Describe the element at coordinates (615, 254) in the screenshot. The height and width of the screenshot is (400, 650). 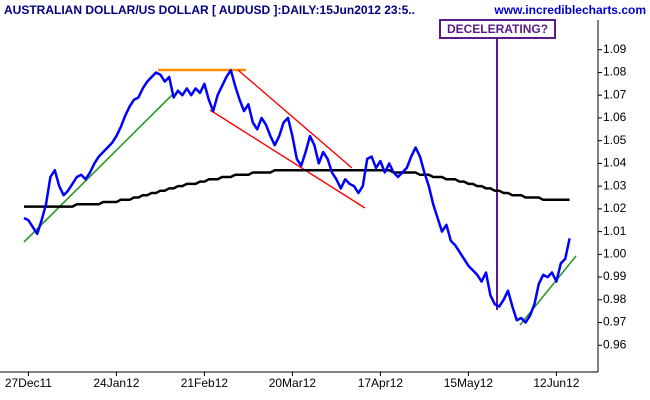
I see `y-tick-label: 1.00` at that location.